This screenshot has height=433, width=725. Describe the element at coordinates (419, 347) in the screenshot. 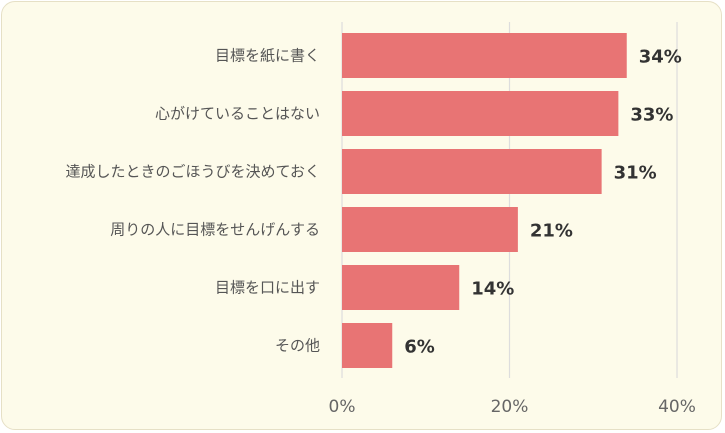

I see `value-label: 6%` at that location.